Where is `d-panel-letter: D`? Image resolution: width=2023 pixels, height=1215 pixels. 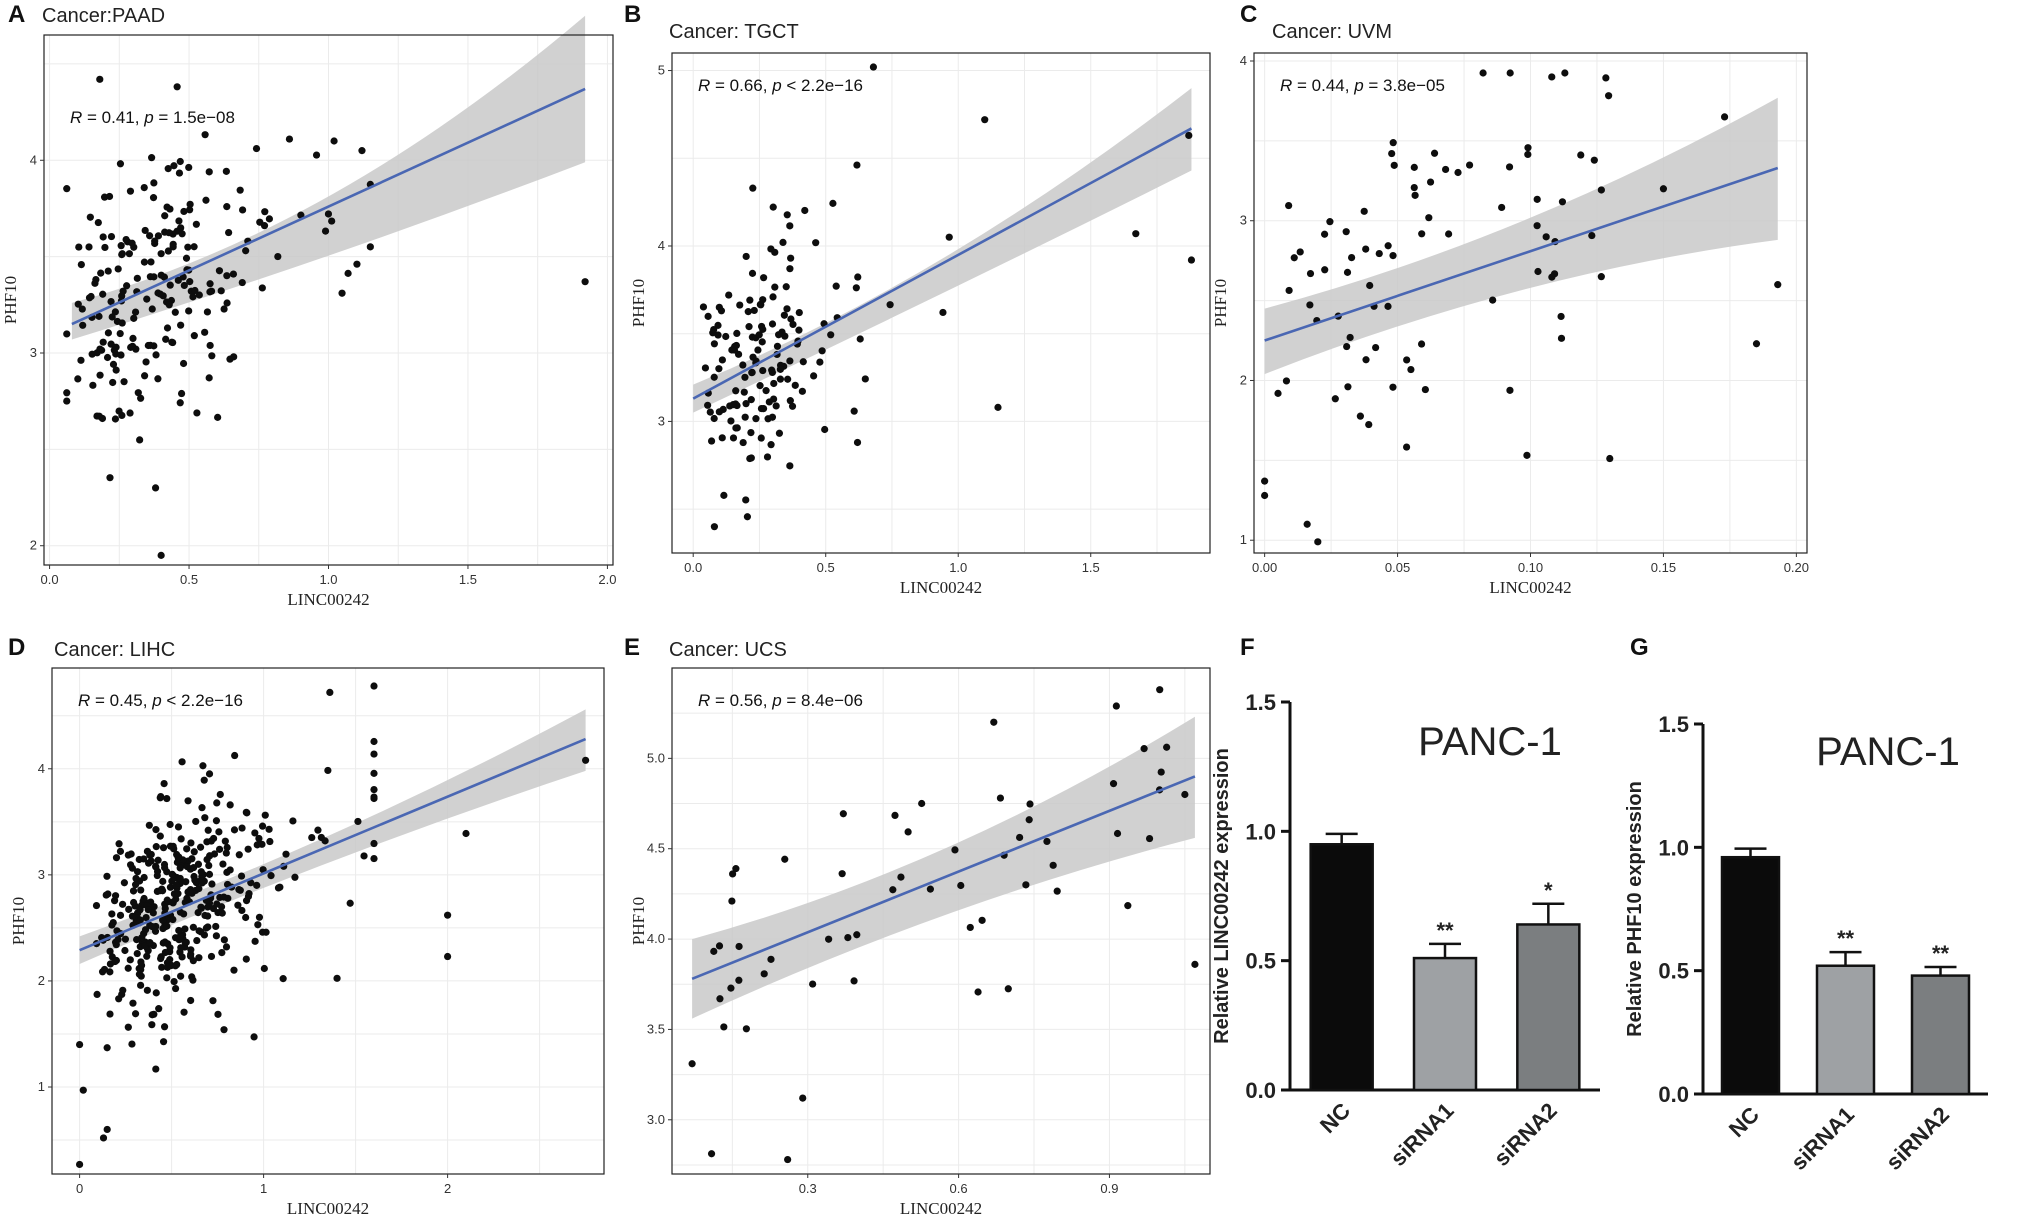
d-panel-letter: D is located at coordinates (16, 647).